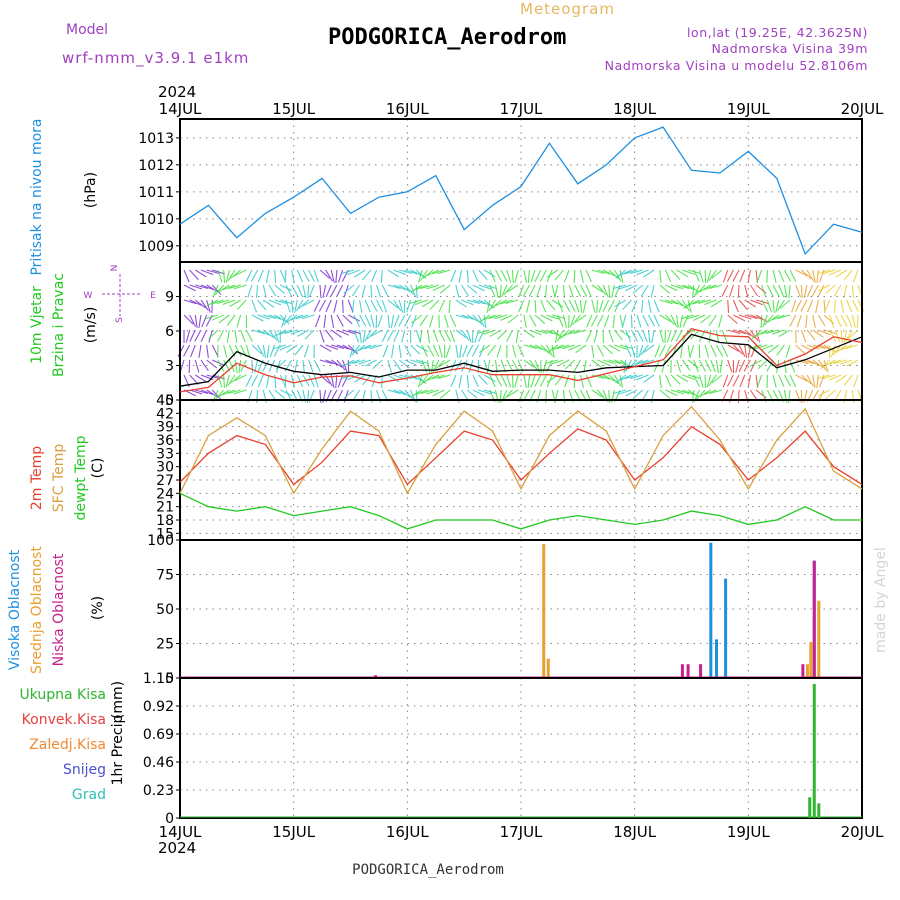  Describe the element at coordinates (156, 247) in the screenshot. I see `pressure-y-tick: 1009` at that location.